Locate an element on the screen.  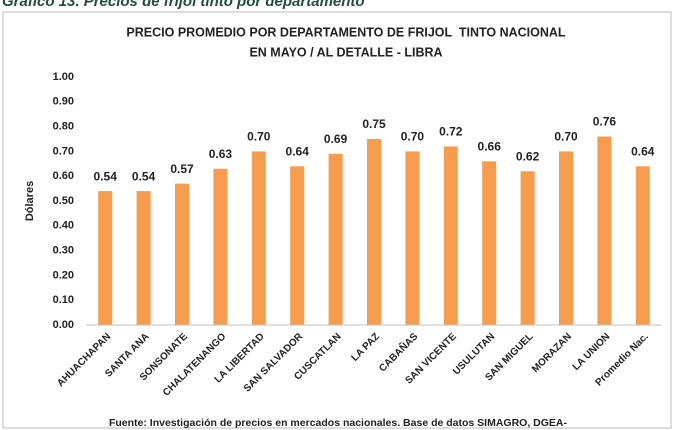
y-tick-label: 0.70 is located at coordinates (63, 151).